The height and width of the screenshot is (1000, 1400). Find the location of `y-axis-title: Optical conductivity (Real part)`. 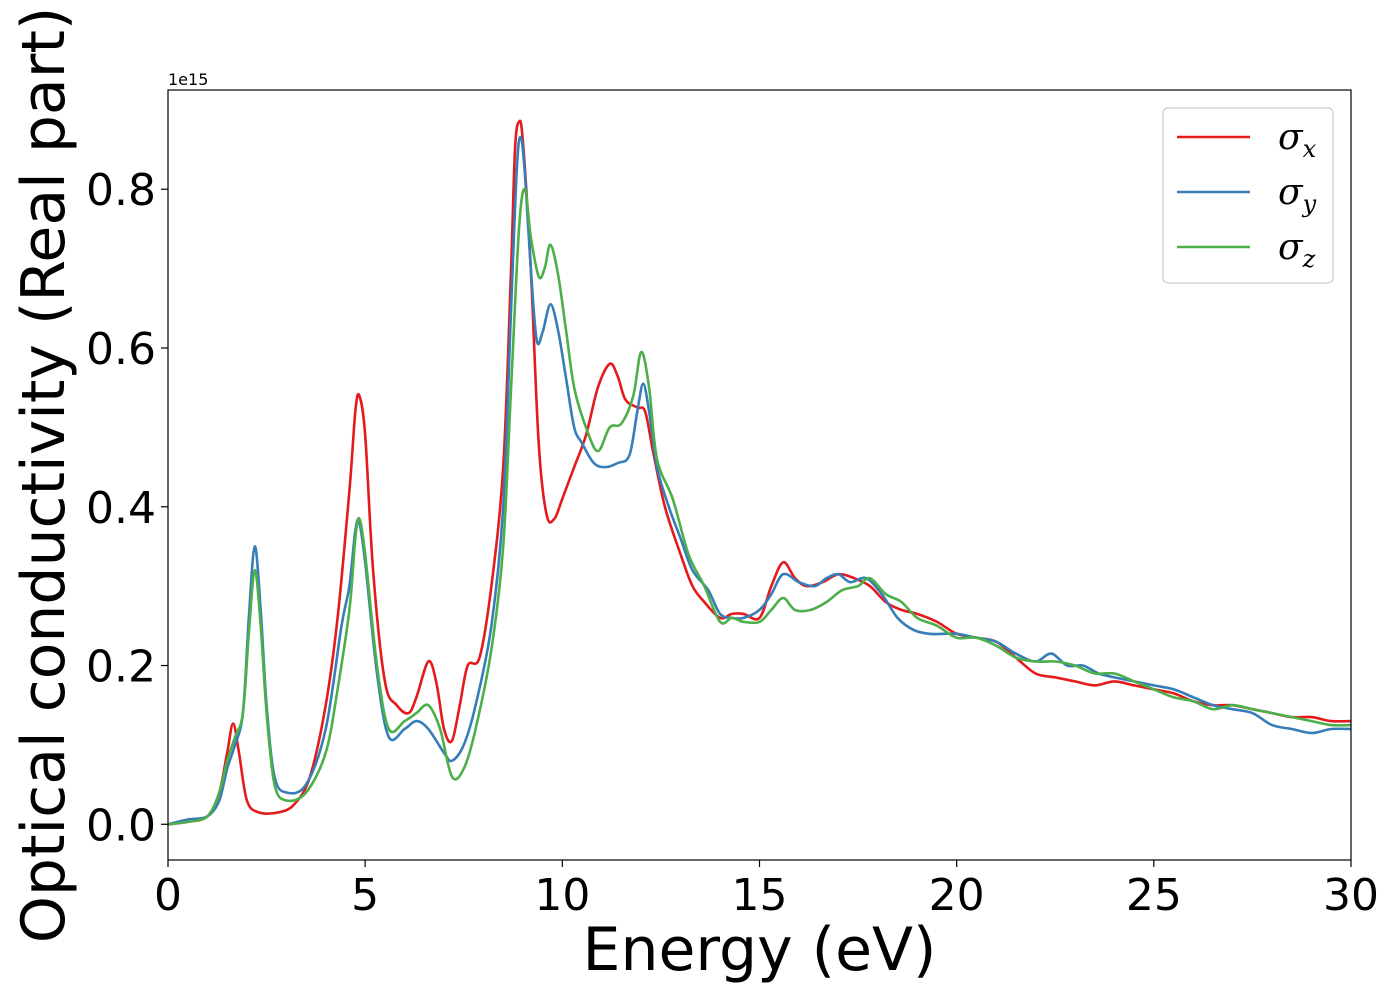

y-axis-title: Optical conductivity (Real part) is located at coordinates (44, 475).